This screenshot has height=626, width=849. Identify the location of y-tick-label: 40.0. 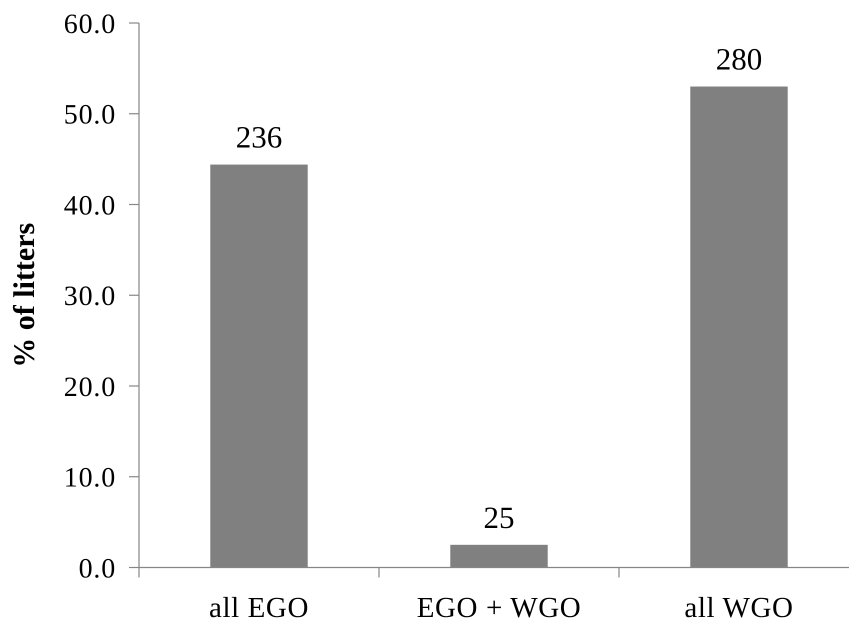
(90, 206).